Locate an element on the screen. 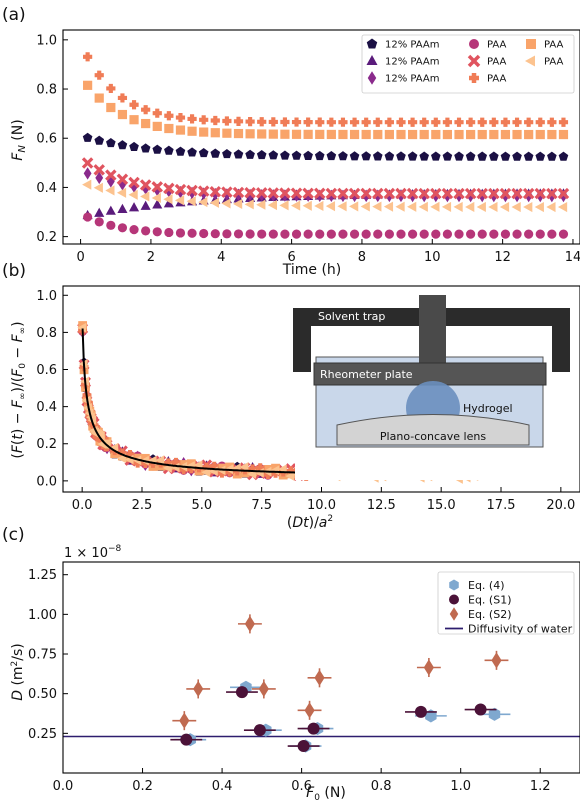  panel-b-y-axis-label: (F(t) − F∞)/(F0 − F∞) is located at coordinates (19, 389).